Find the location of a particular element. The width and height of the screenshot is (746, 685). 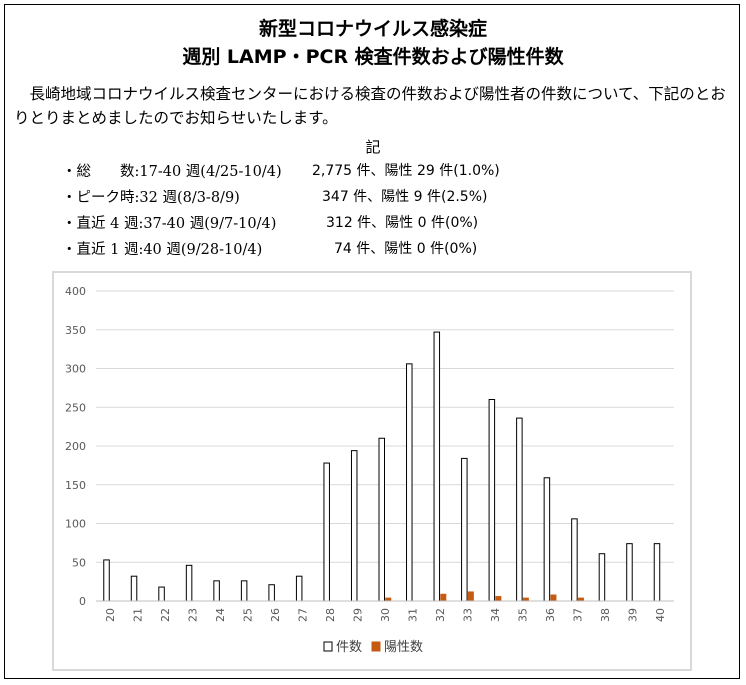

x-tick-label: 33 is located at coordinates (468, 615).